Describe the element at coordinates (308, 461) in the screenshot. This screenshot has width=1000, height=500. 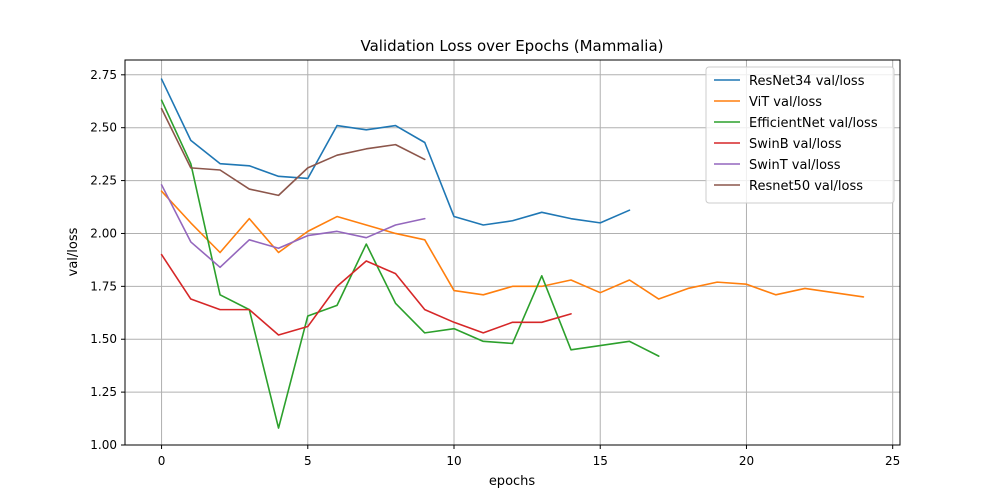
I see `x-tick-label: 5` at that location.